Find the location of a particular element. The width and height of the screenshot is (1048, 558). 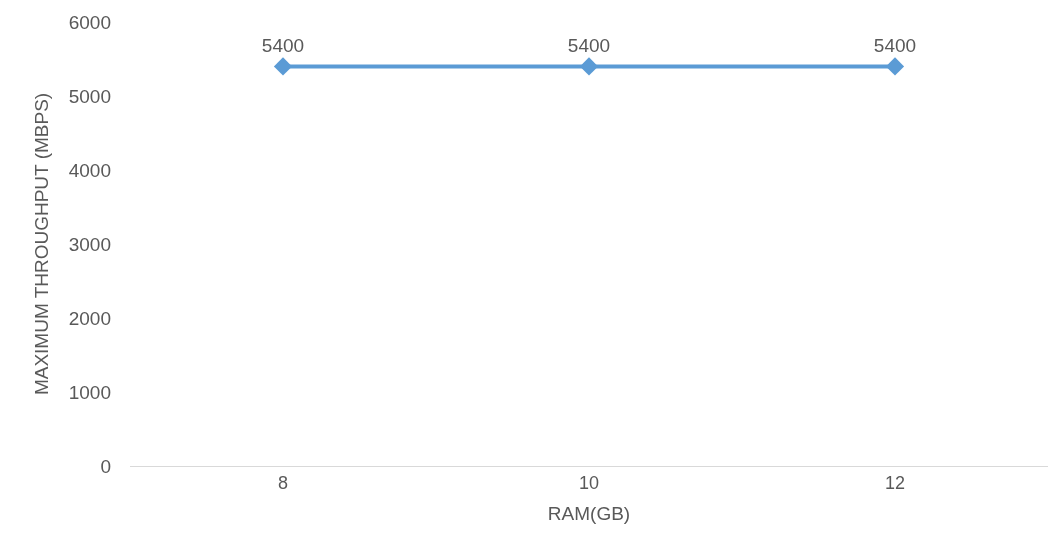

y-tick-label: 6000 is located at coordinates (89, 22).